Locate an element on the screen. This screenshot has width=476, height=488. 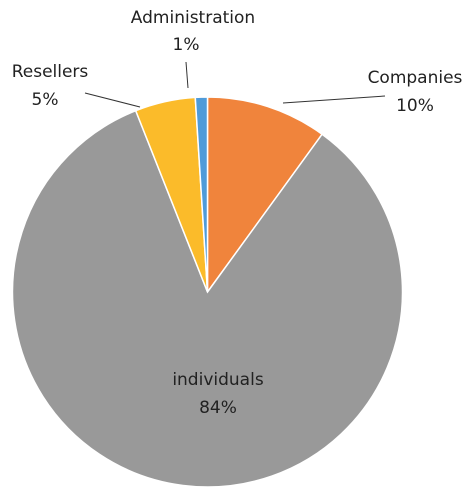
slice-label: Administration is located at coordinates (193, 18).